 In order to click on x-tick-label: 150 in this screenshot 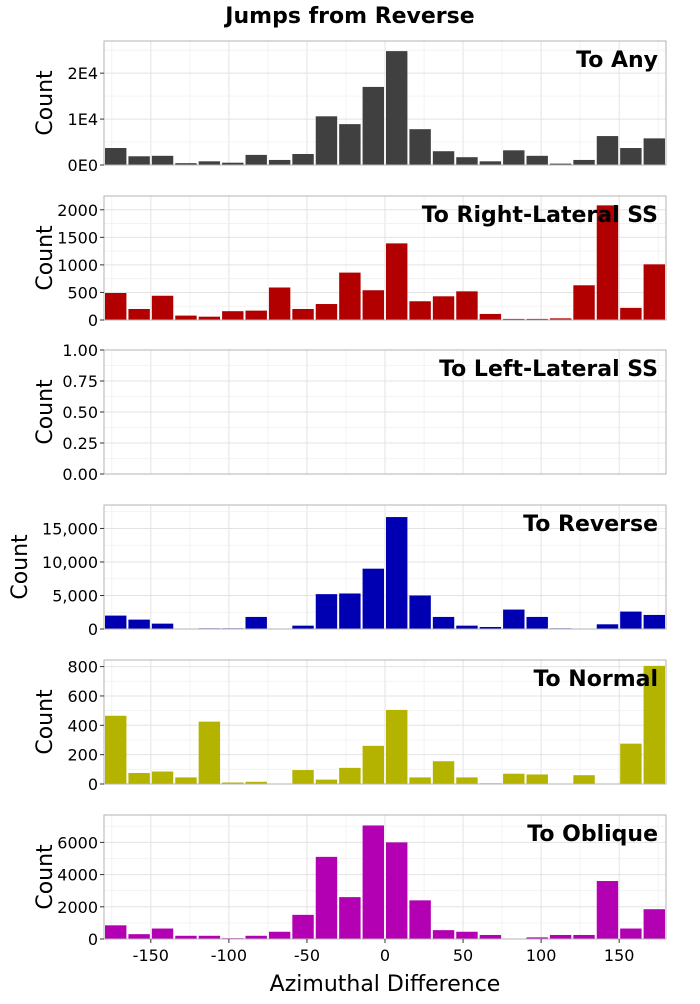, I will do `click(619, 955)`.